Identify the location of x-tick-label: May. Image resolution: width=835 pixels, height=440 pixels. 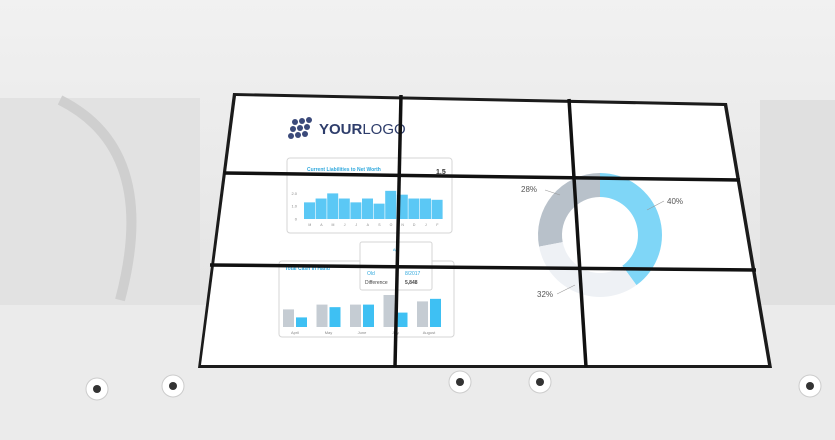
(329, 332).